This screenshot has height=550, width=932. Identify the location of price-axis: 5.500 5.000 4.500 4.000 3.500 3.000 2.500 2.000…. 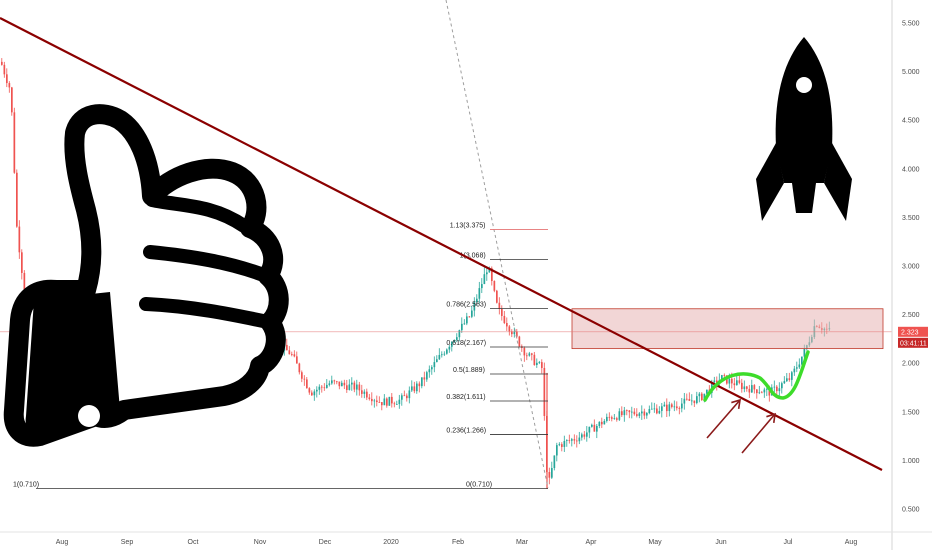
(905, 275).